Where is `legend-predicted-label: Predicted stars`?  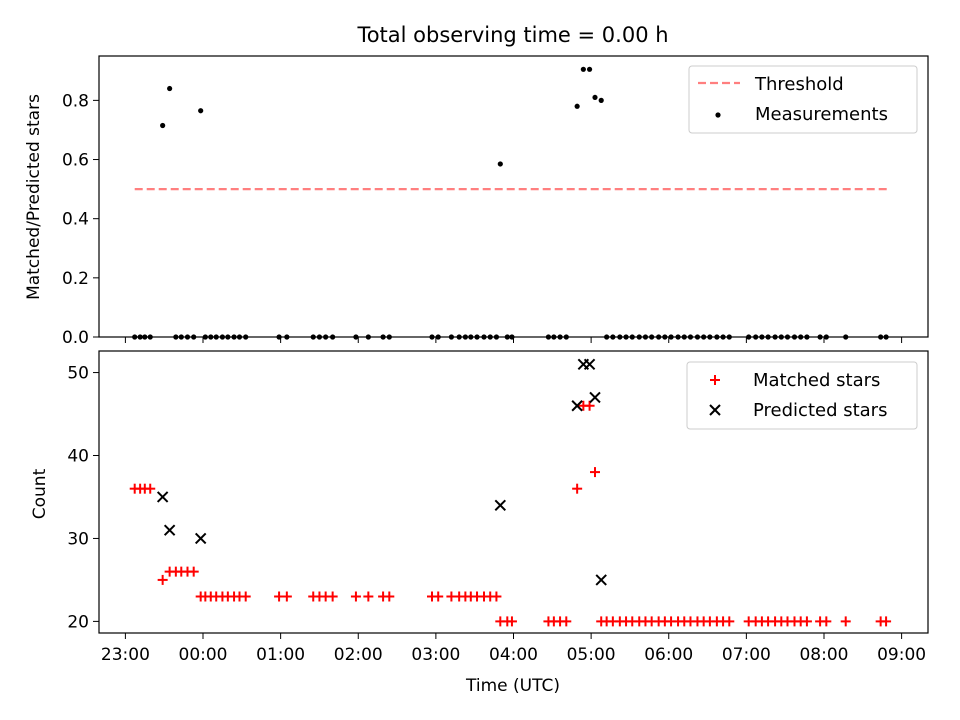 legend-predicted-label: Predicted stars is located at coordinates (820, 410).